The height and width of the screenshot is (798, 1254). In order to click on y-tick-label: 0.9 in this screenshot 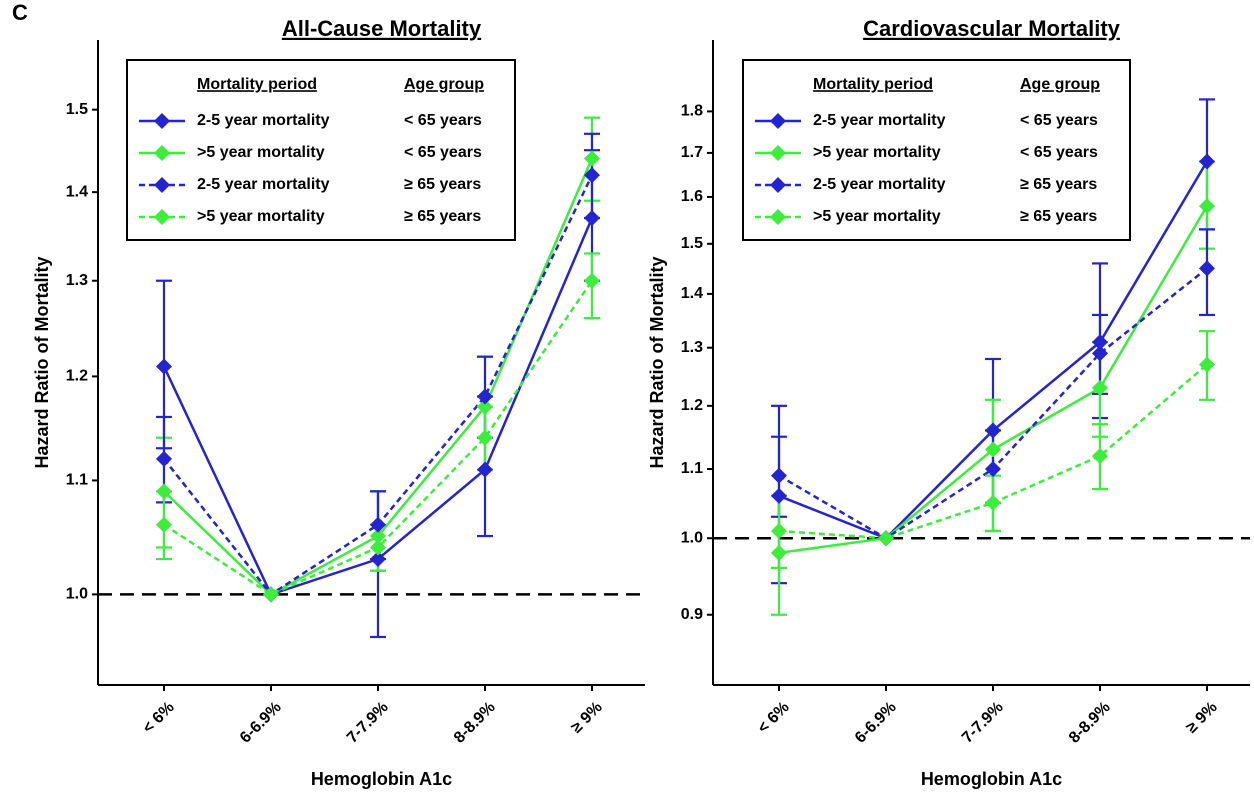, I will do `click(692, 614)`.